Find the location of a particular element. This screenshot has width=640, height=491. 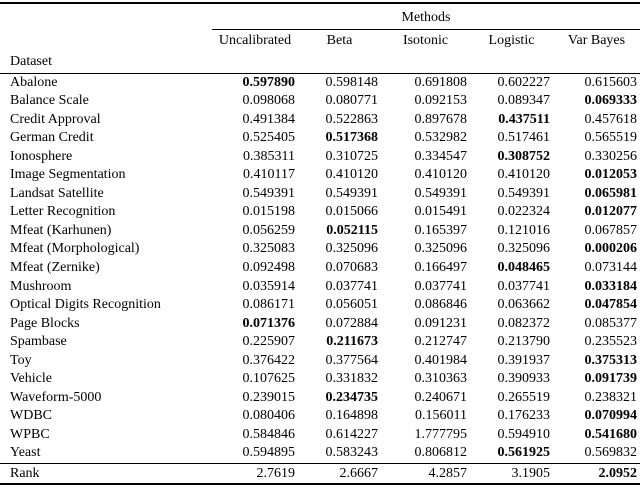

value-cell: 0.092153 is located at coordinates (441, 101).